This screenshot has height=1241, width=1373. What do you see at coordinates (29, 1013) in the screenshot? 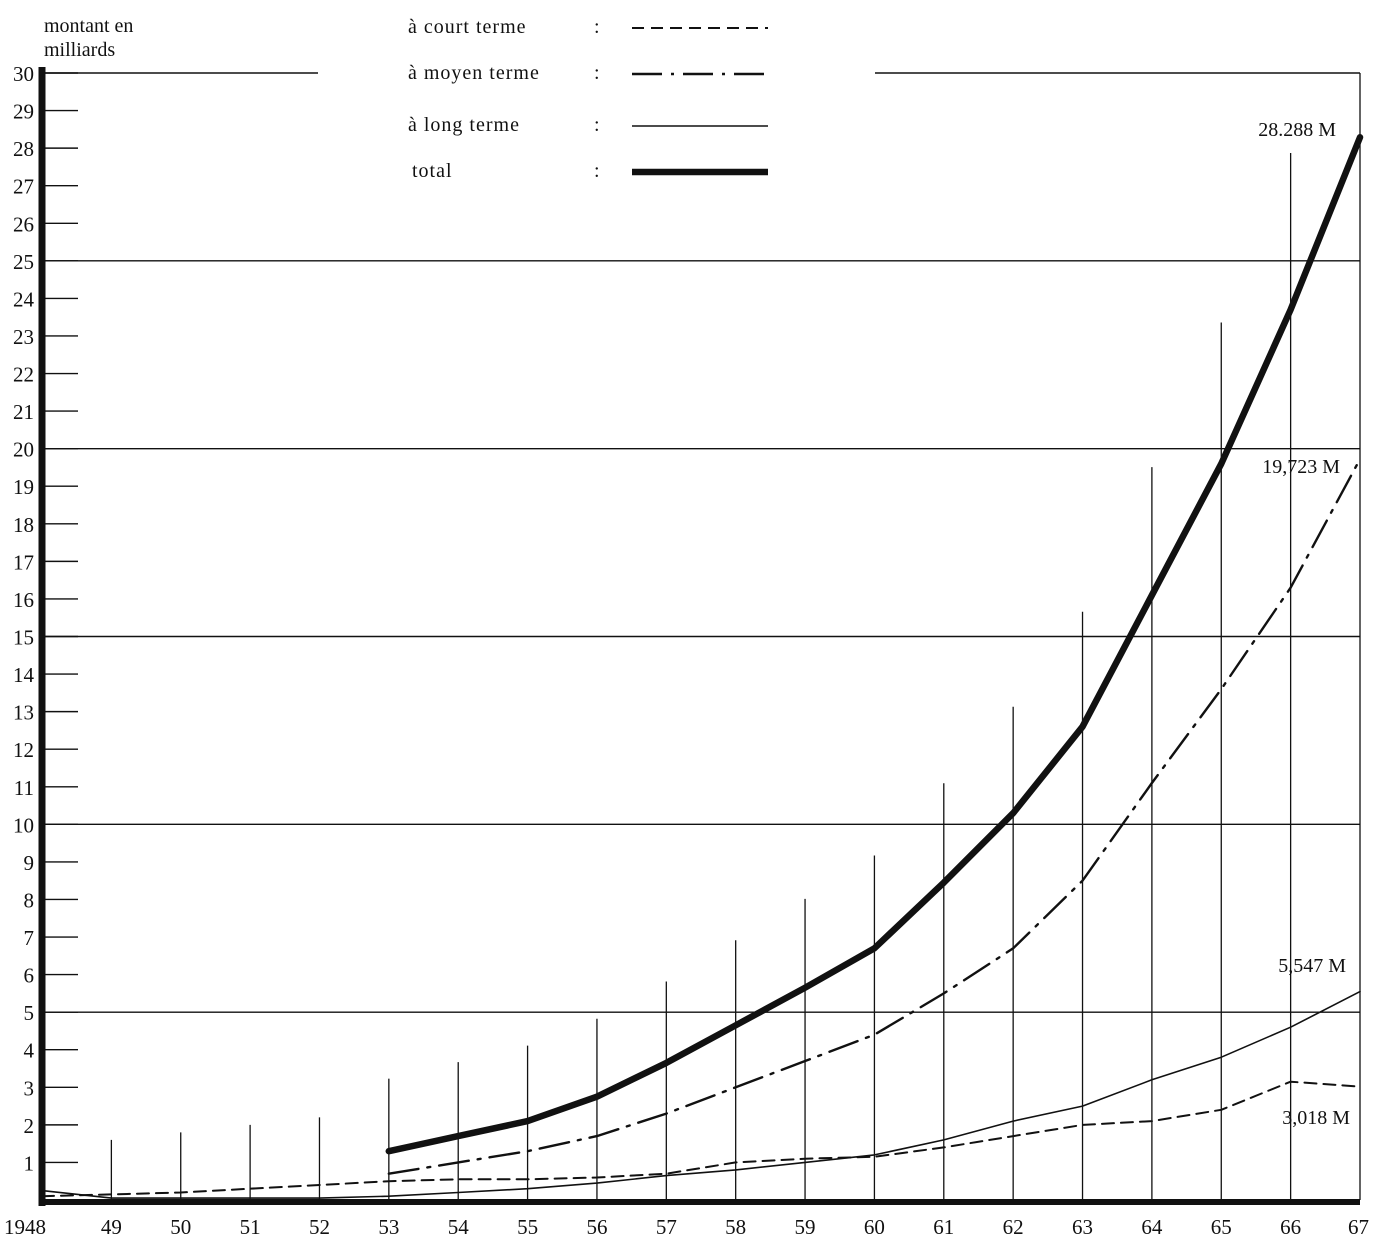
I see `y-tick-label-5: 5` at bounding box center [29, 1013].